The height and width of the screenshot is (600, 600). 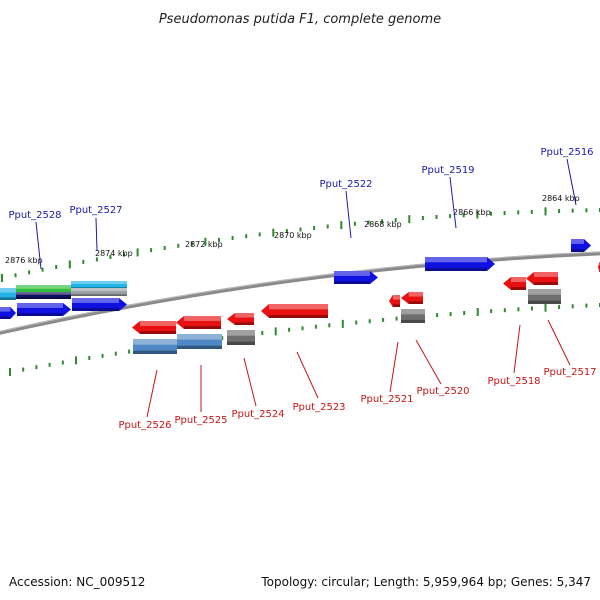 I want to click on scale-label: 2872 kbp, so click(x=204, y=244).